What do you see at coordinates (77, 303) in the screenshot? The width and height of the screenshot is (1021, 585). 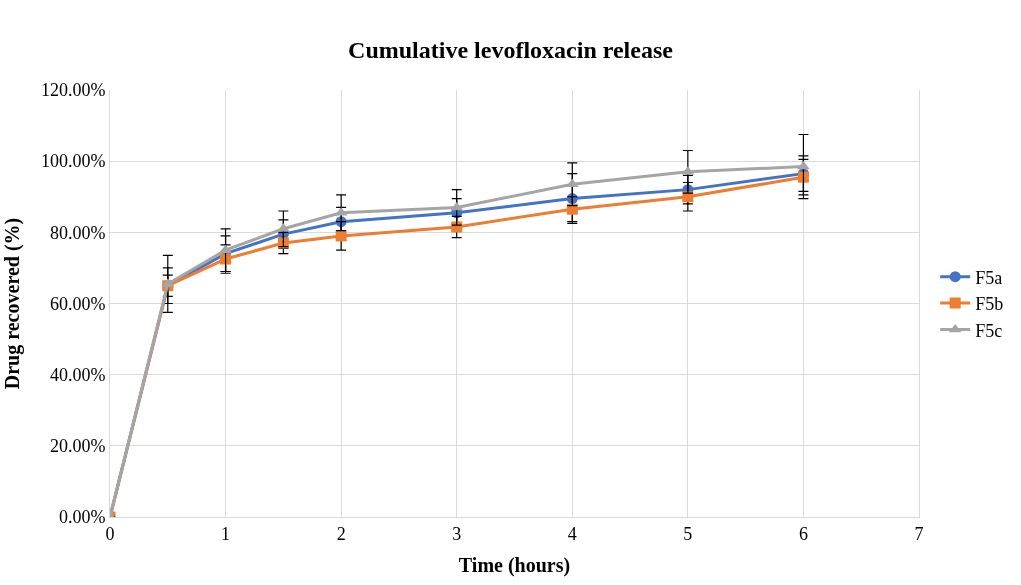 I see `y-tick-label: 60.00%` at bounding box center [77, 303].